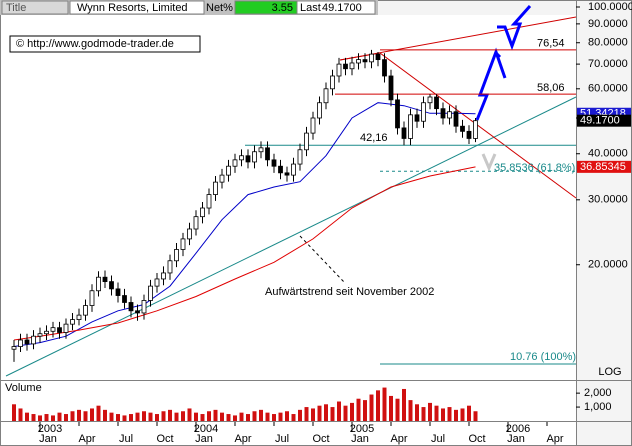  What do you see at coordinates (374, 138) in the screenshot?
I see `level-label: 42,16` at bounding box center [374, 138].